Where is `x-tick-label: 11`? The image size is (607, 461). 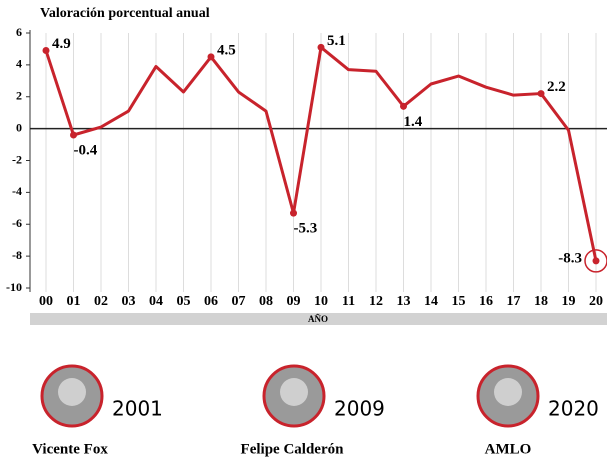
x-tick-label: 11 is located at coordinates (348, 301).